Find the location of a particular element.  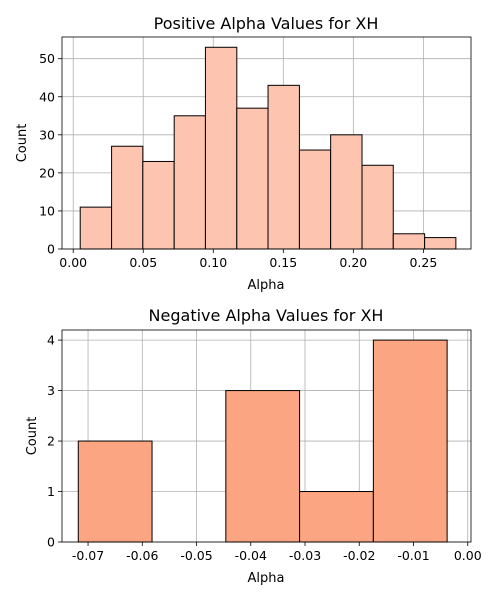

y-tick-label: 30 is located at coordinates (47, 134).